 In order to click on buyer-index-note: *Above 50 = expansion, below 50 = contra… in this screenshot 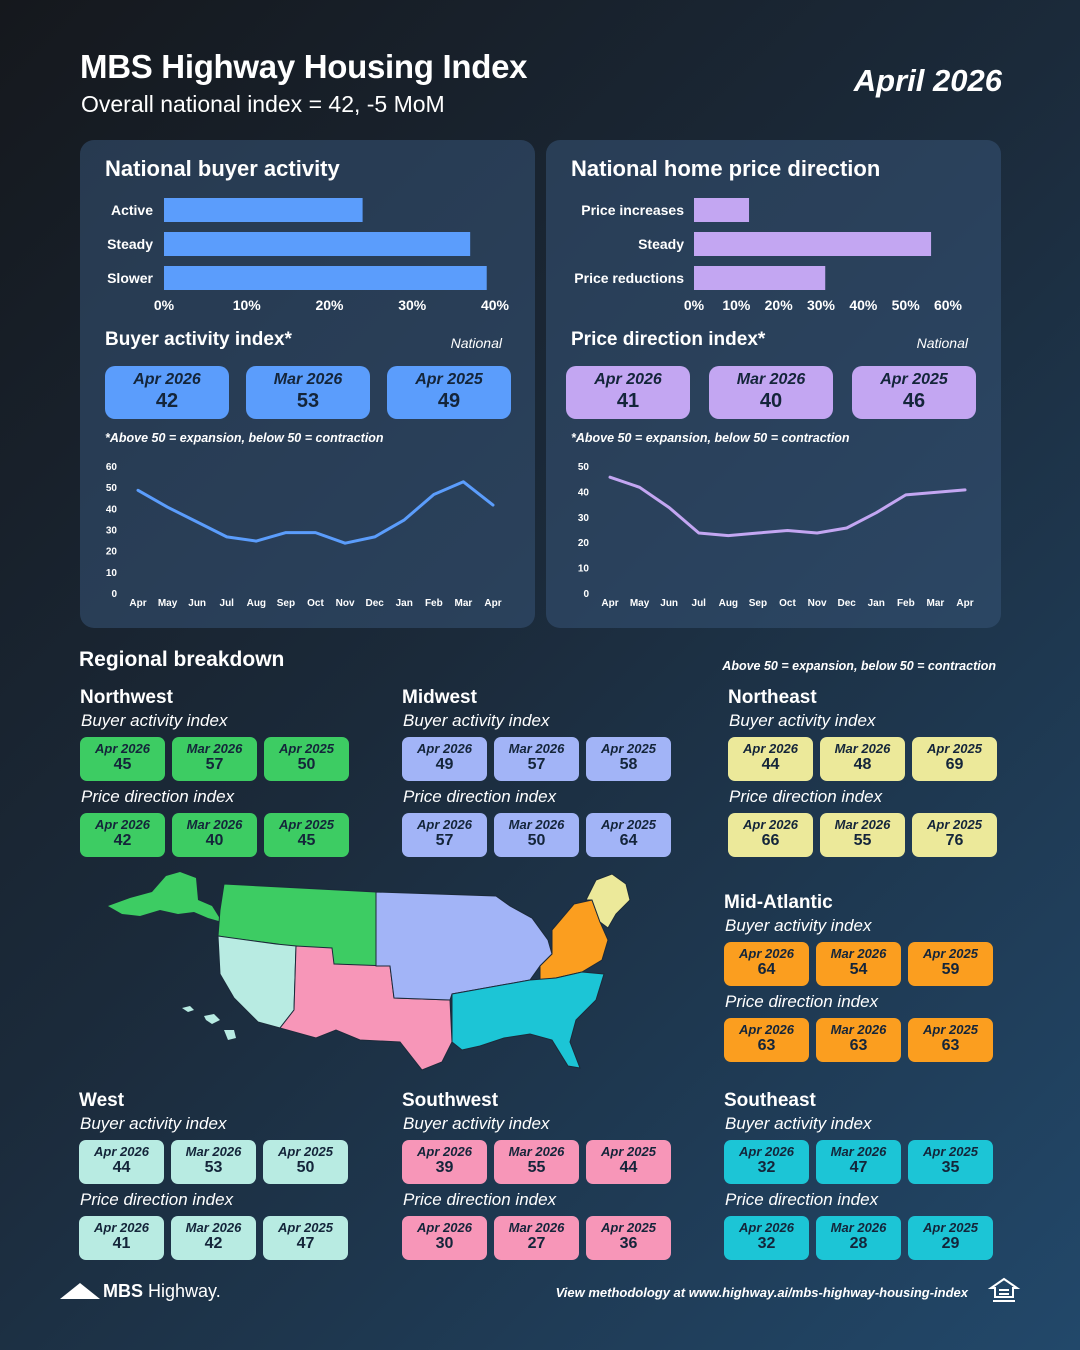, I will do `click(244, 438)`.